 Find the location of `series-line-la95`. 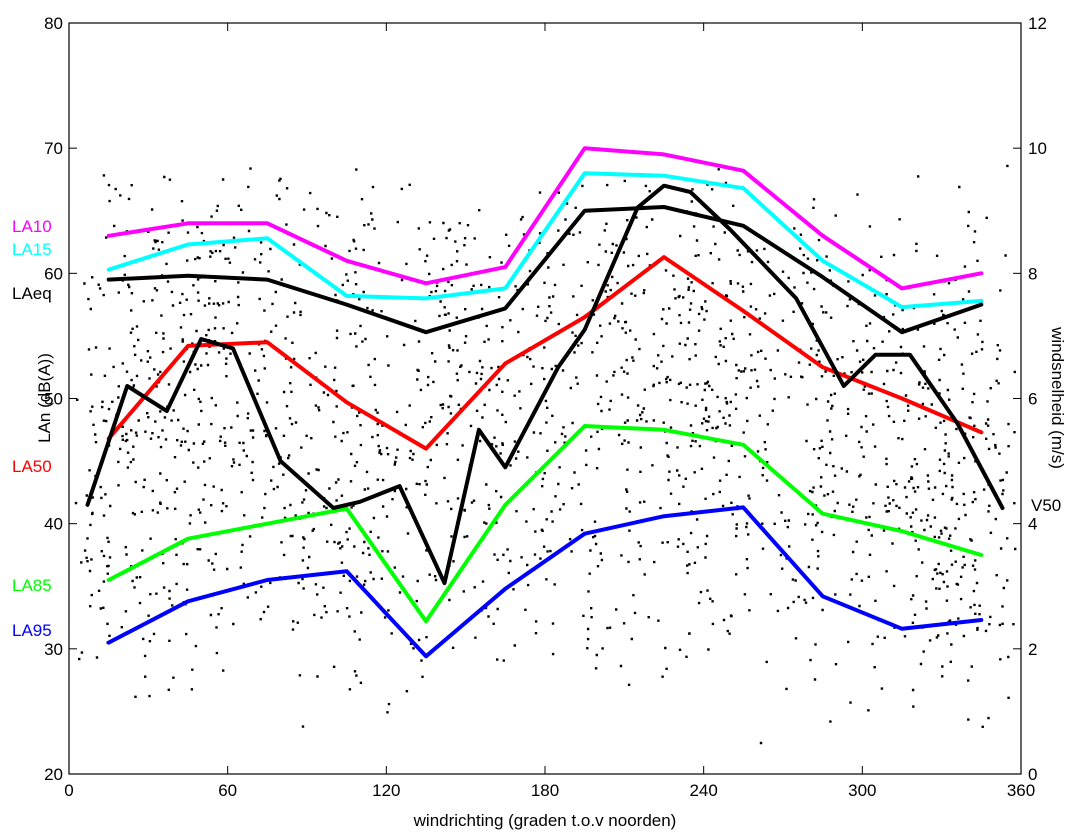

series-line-la95 is located at coordinates (545, 582).